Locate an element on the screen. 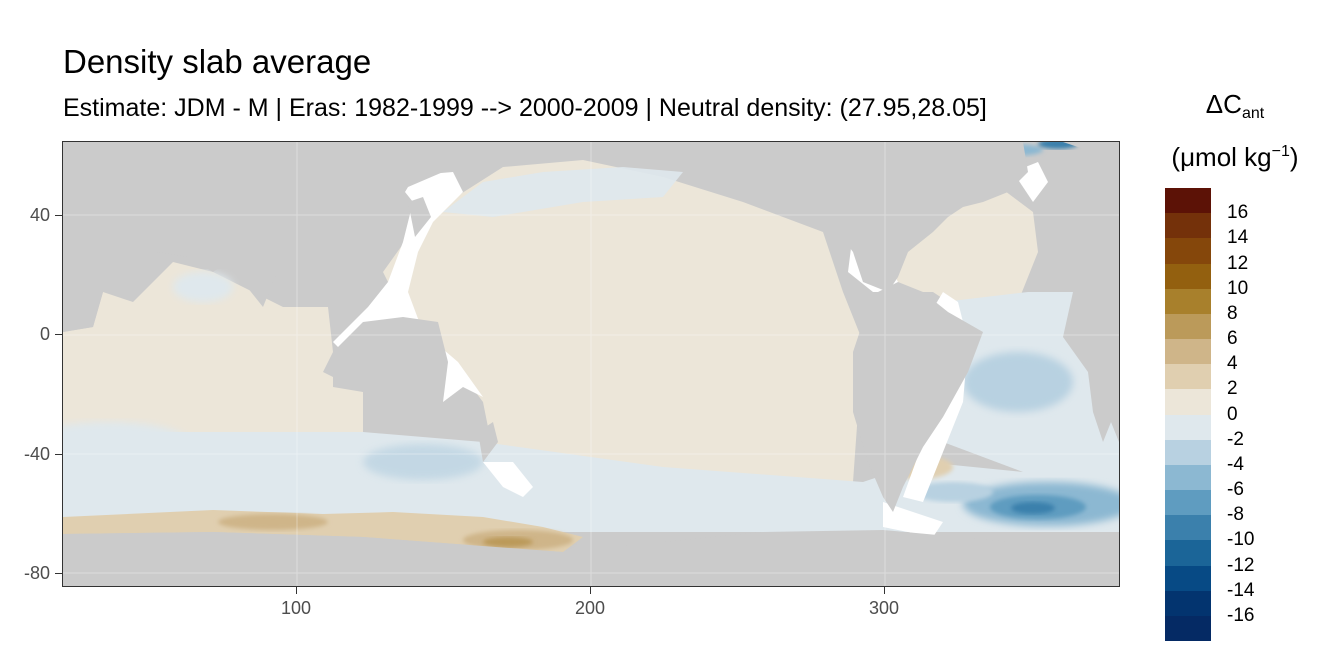 The width and height of the screenshot is (1344, 672). legend-tick-label: 10 is located at coordinates (1238, 288).